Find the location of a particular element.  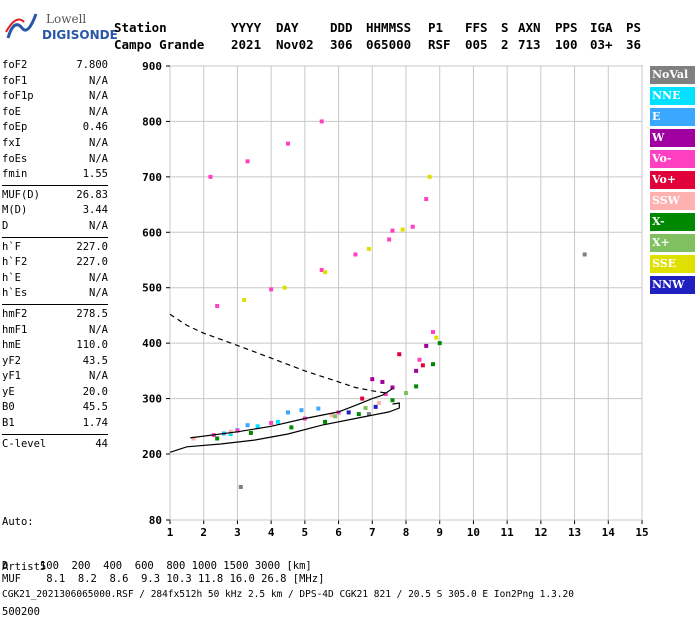

x-tick-label: 8 is located at coordinates (406, 532).